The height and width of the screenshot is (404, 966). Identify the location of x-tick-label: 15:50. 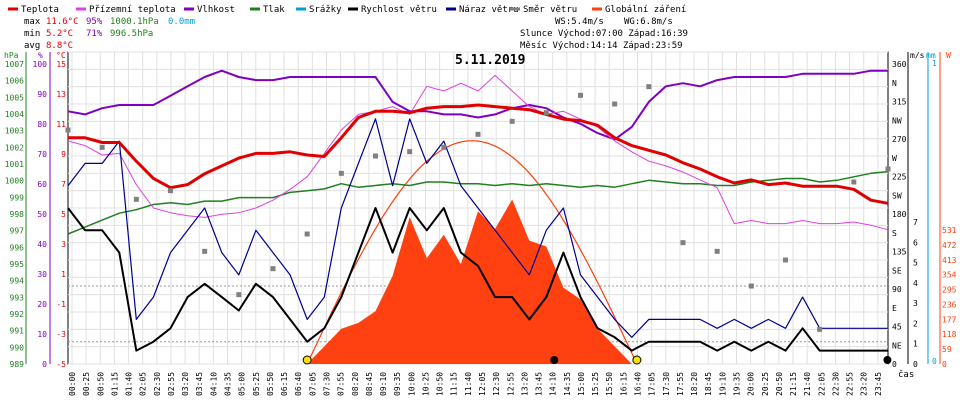
(609, 384).